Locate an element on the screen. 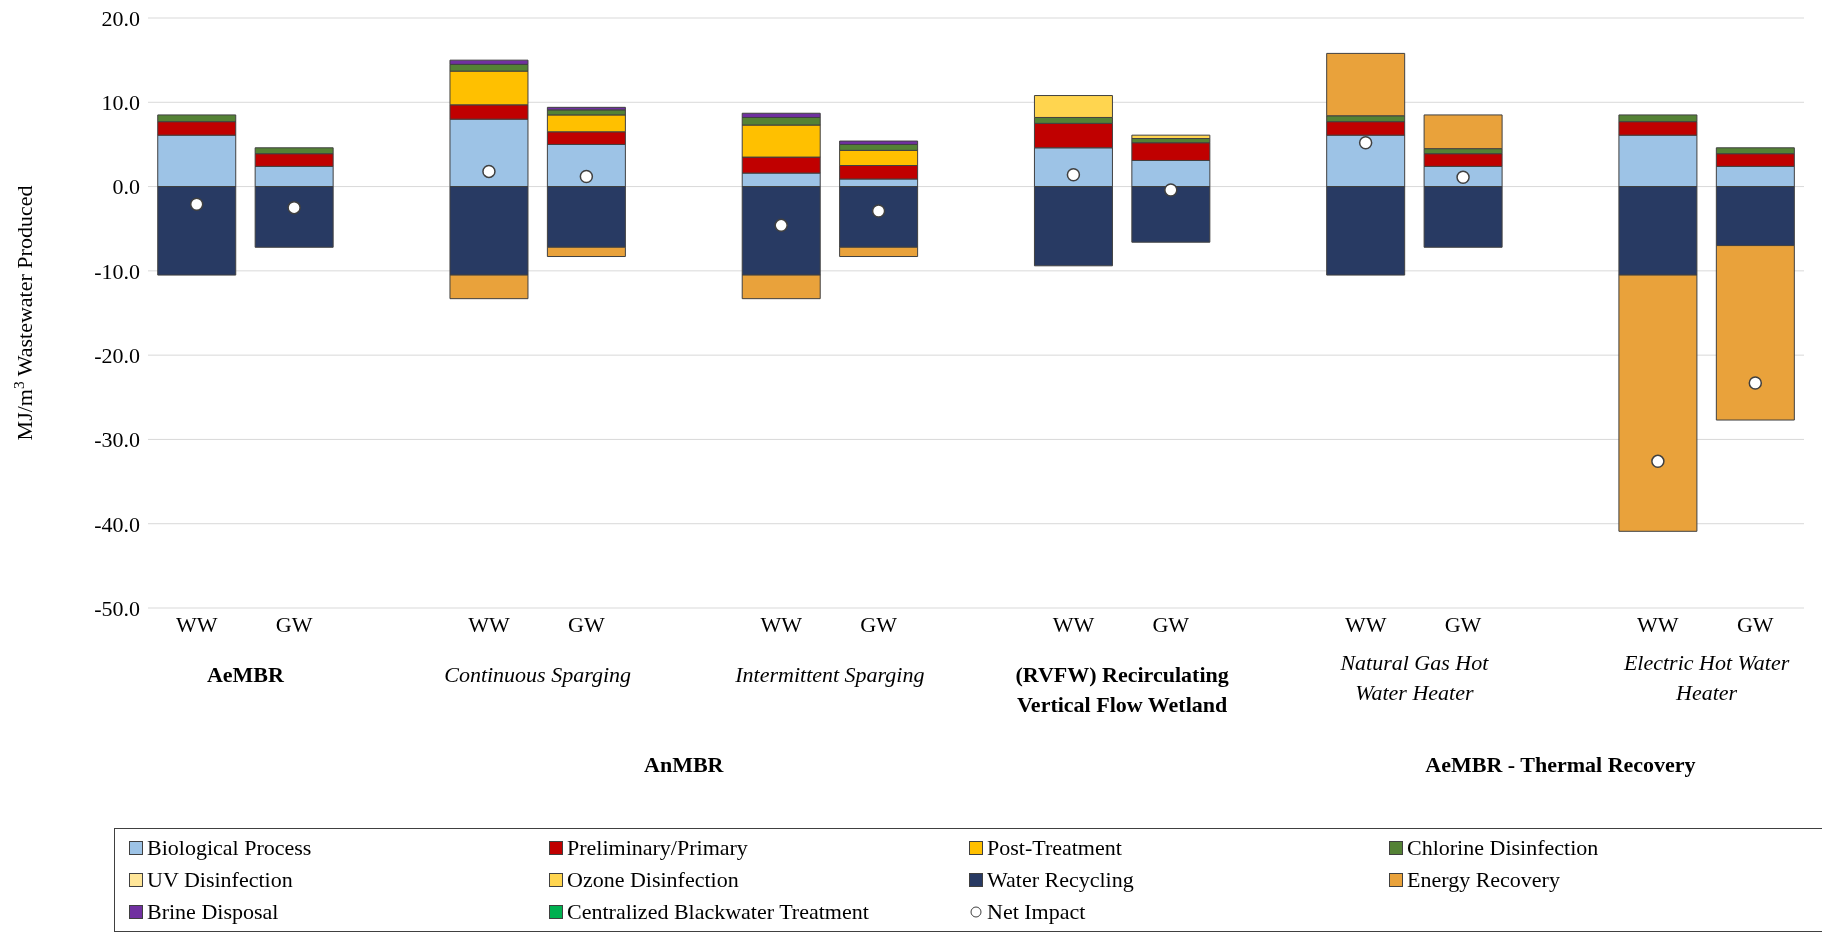 The height and width of the screenshot is (943, 1822). legend-label: Energy Recovery is located at coordinates (1483, 880).